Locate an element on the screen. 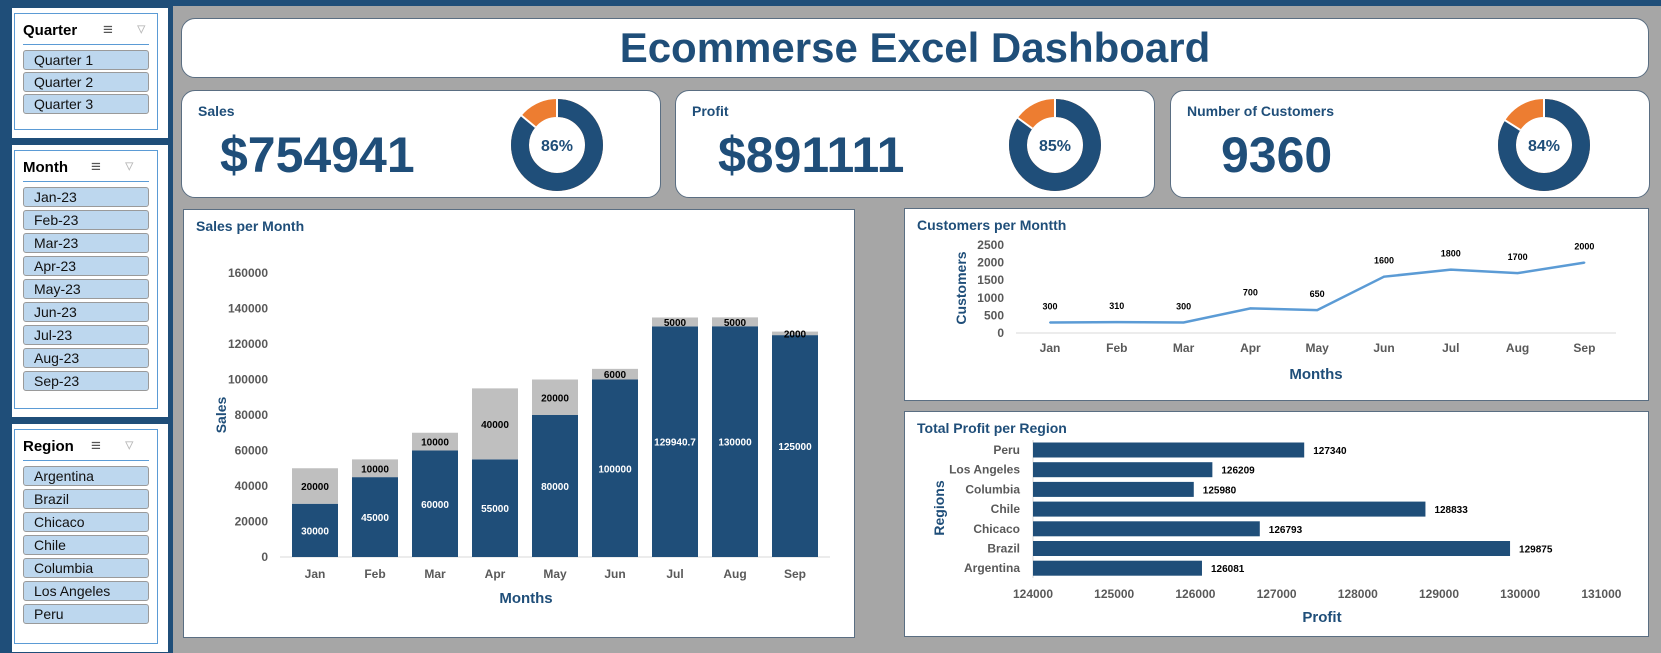  y-tick-label: 20000 is located at coordinates (252, 522).